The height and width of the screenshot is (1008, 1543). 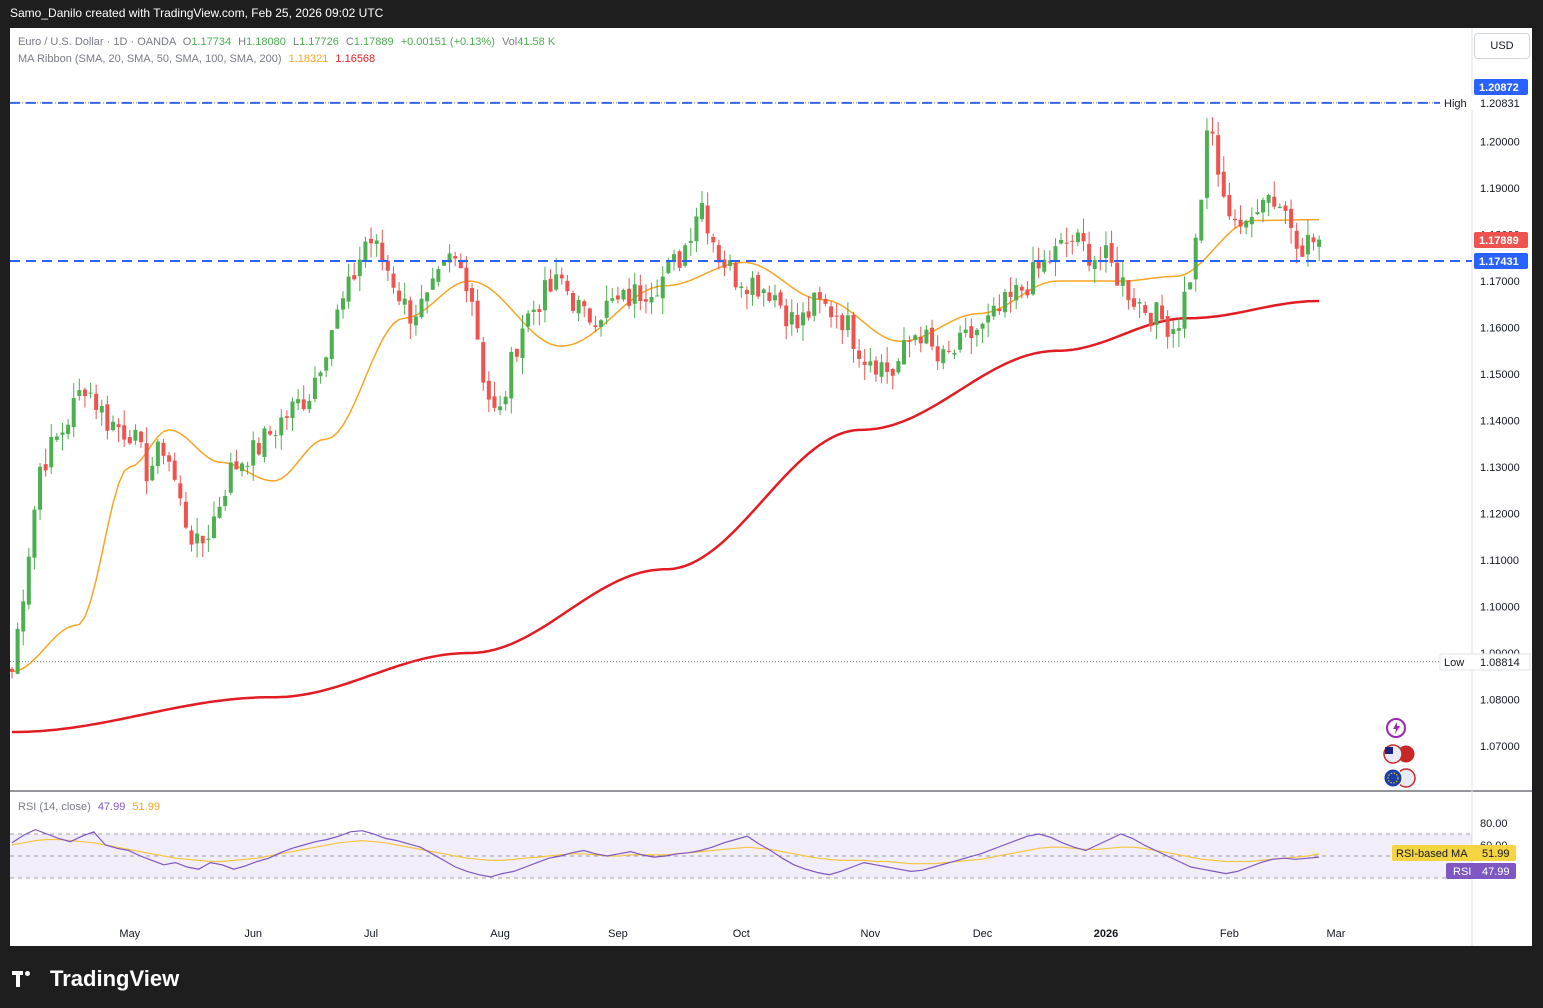 What do you see at coordinates (1399, 778) in the screenshot?
I see `eu-us-flag-icon` at bounding box center [1399, 778].